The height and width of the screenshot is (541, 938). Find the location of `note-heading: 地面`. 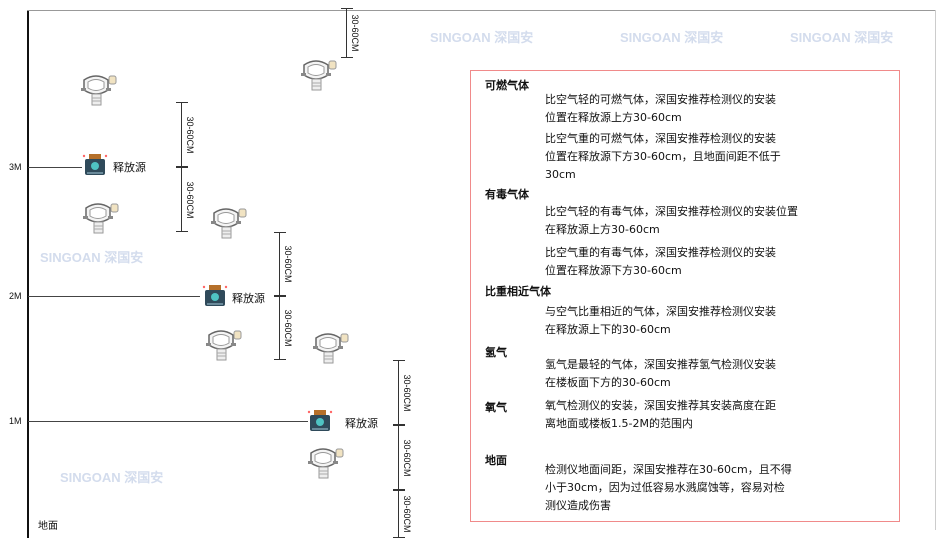

note-heading: 地面 is located at coordinates (496, 460).